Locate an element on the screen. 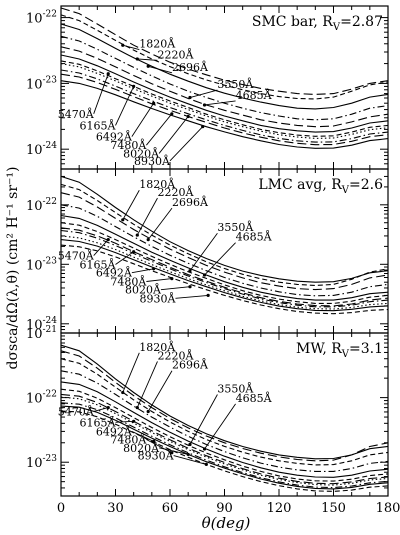 Image resolution: width=400 pixels, height=535 pixels. series-line-6165Å is located at coordinates (224, 98).